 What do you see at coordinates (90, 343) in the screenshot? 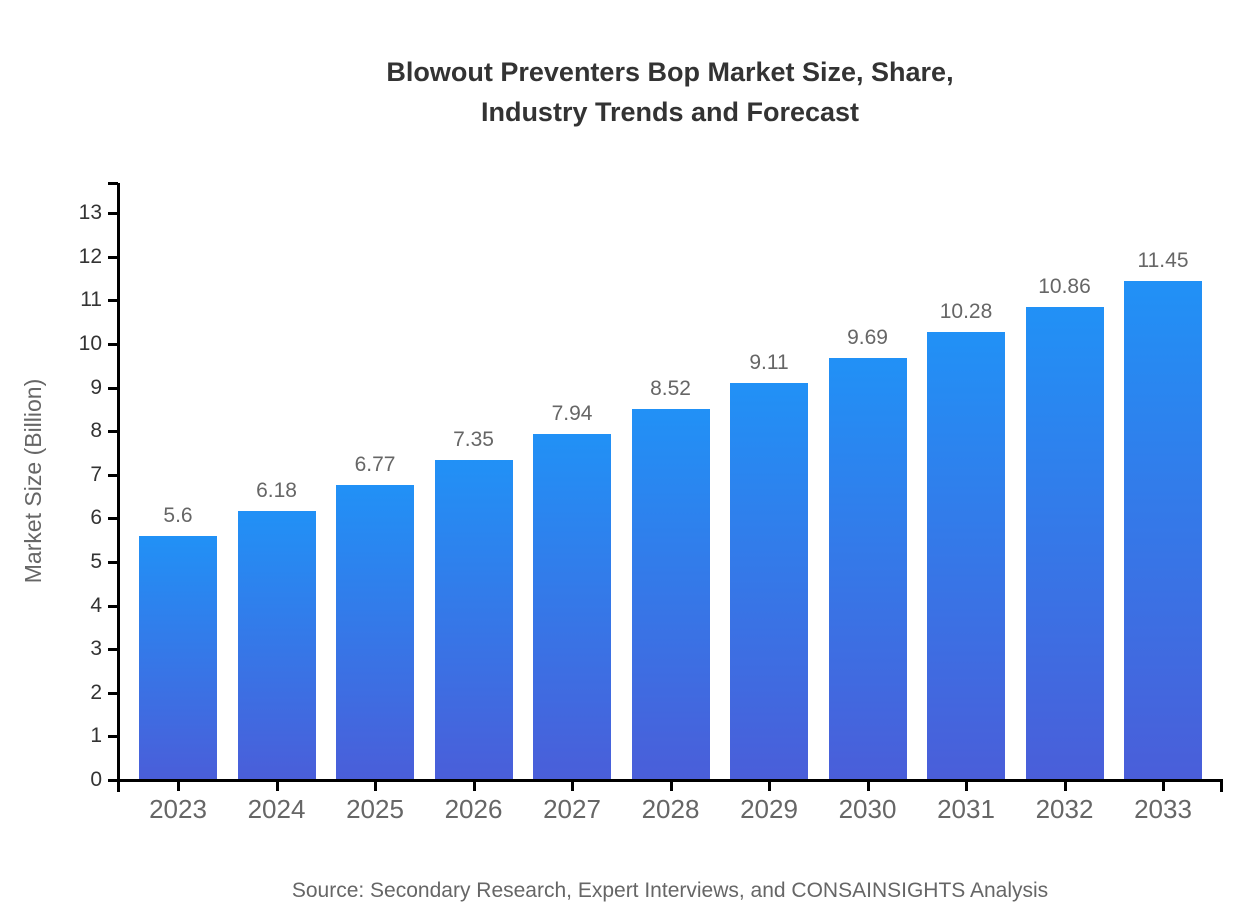
I see `y-tick-label: 10` at bounding box center [90, 343].